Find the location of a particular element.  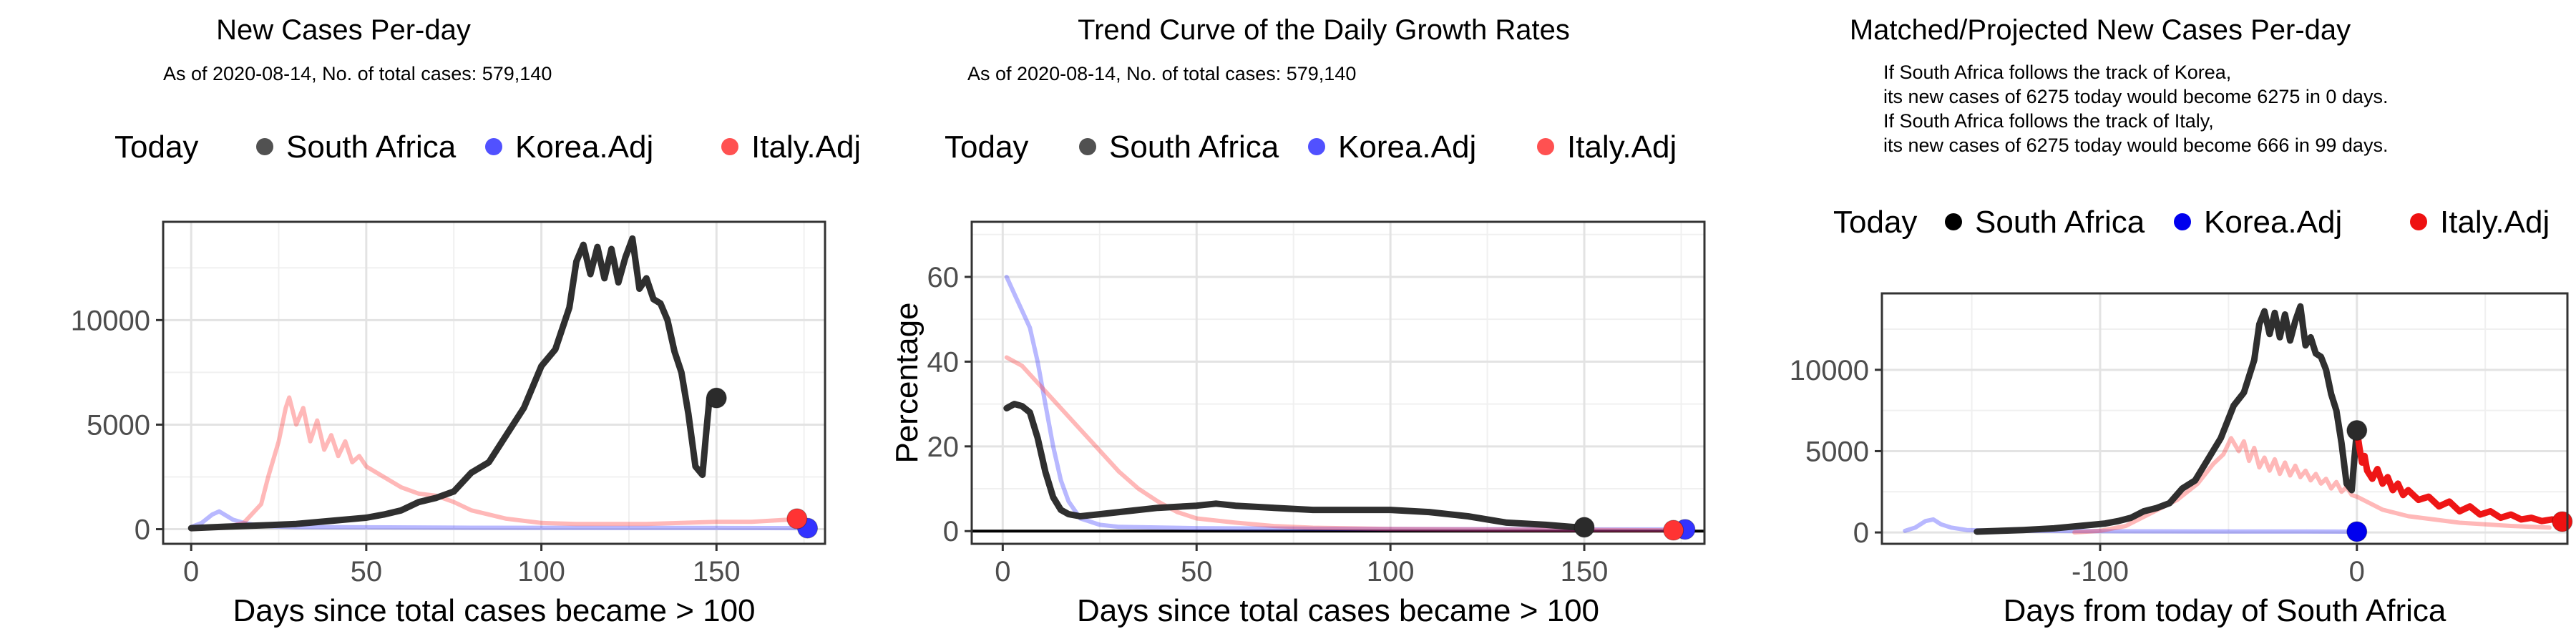

y-tick-label: 40 is located at coordinates (943, 362).